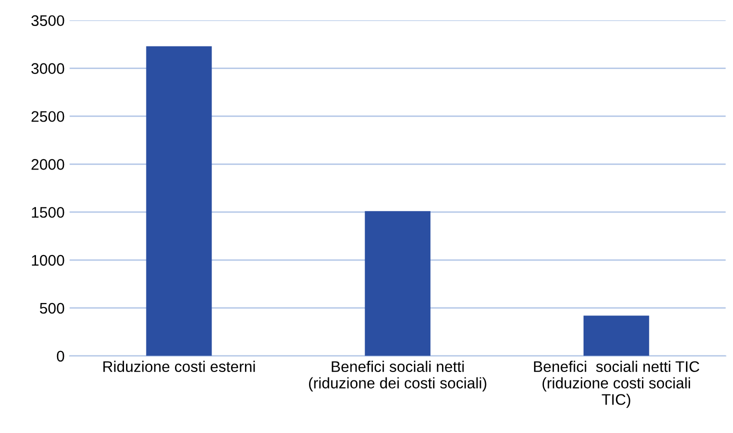  Describe the element at coordinates (48, 212) in the screenshot. I see `y-tick-label: 1500` at that location.